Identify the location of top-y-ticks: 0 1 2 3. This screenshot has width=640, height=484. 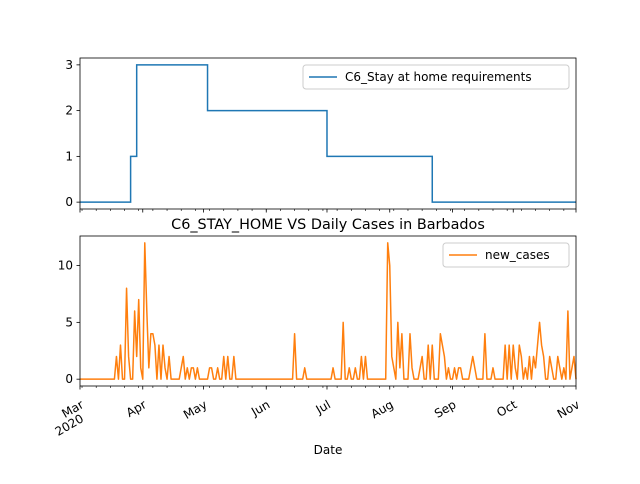
(72, 133).